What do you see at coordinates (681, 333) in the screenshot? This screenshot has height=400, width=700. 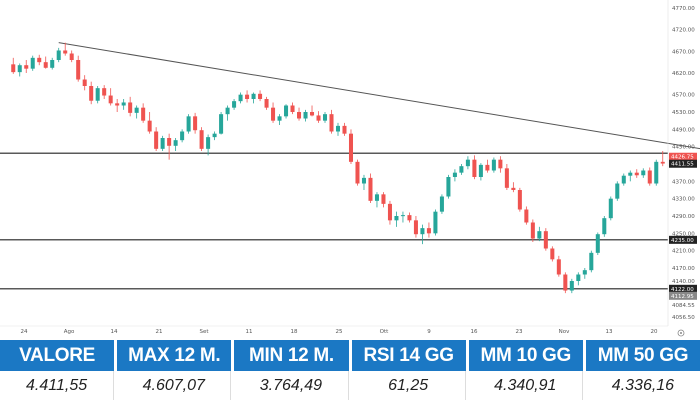 I see `settings-icon` at bounding box center [681, 333].